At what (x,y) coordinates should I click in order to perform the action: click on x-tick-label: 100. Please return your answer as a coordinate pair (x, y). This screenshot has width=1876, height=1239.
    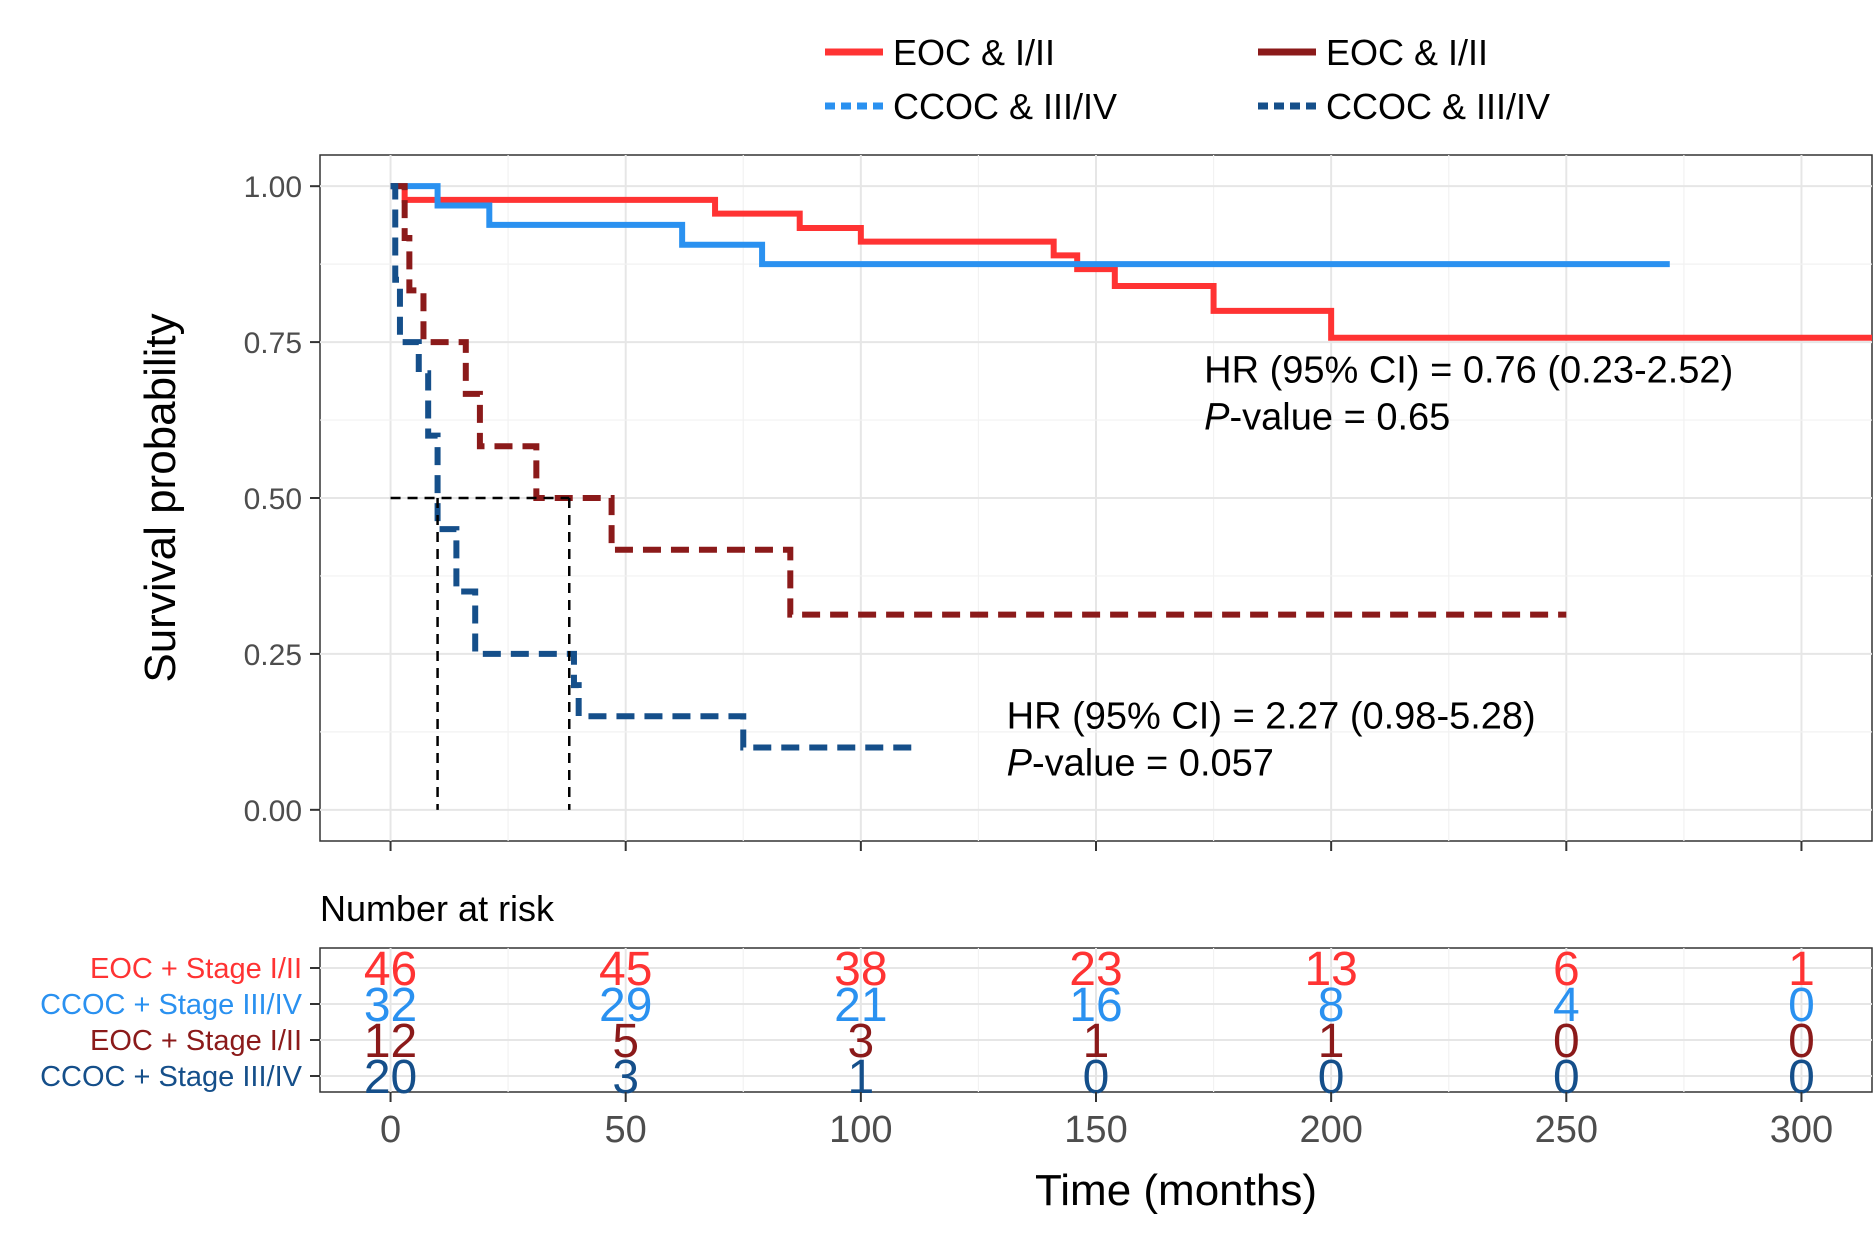
    Looking at the image, I should click on (860, 1130).